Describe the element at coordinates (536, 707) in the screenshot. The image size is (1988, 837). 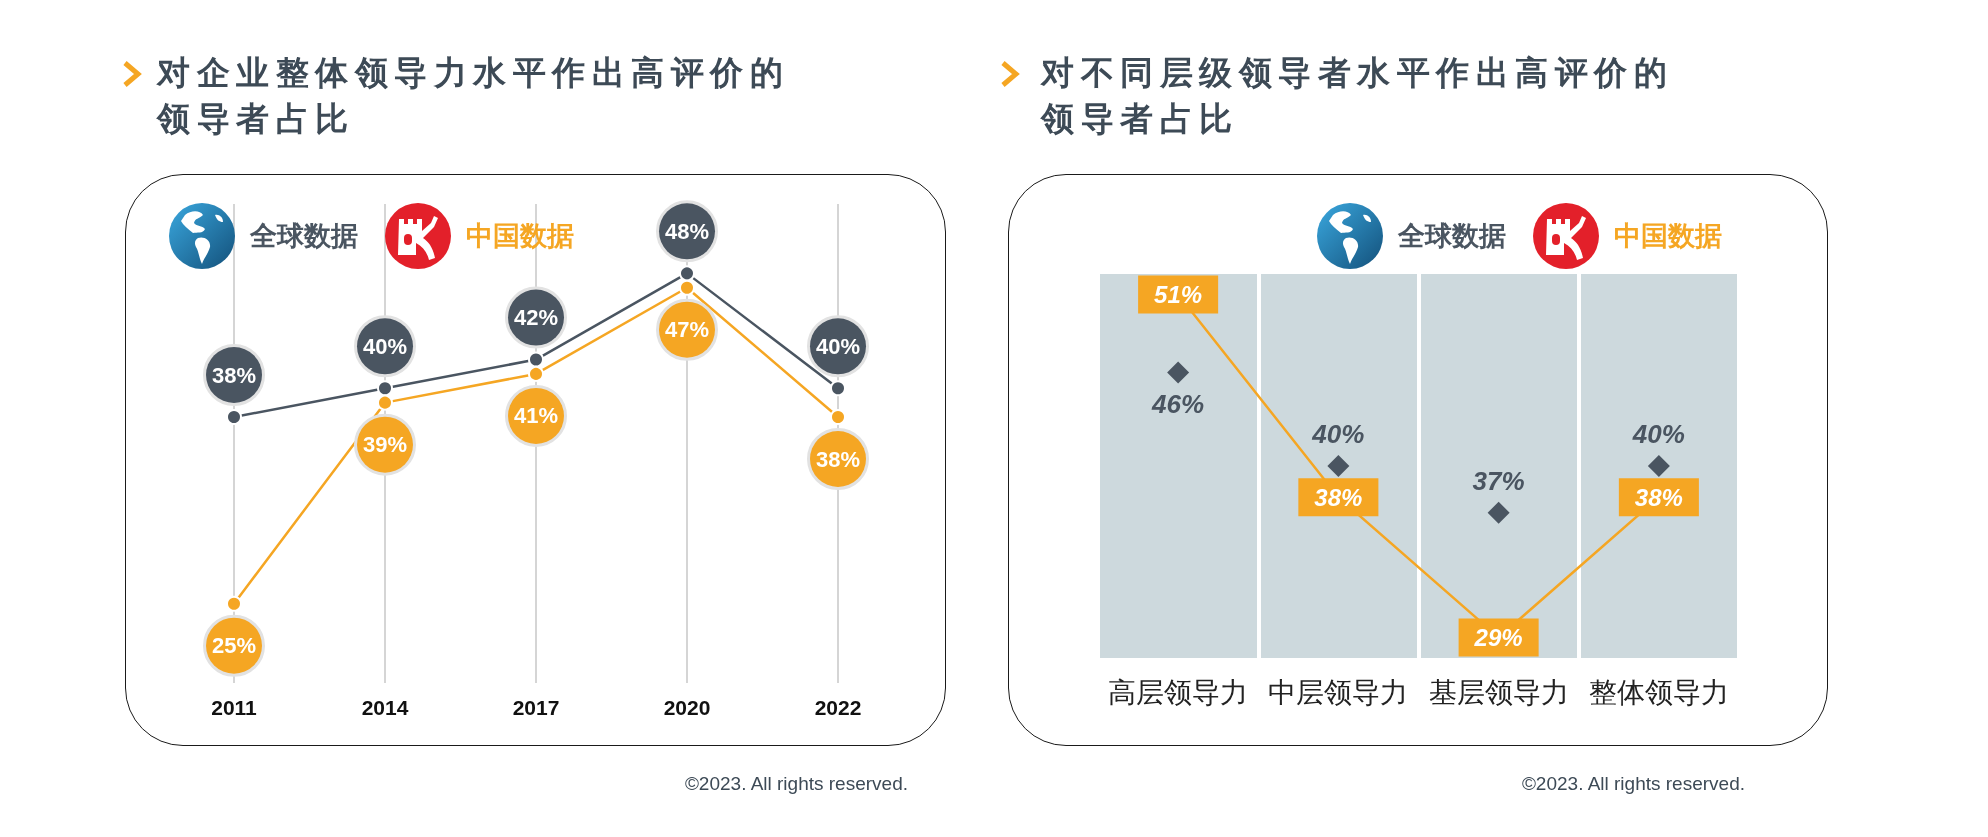
I see `x-tick-label: 2017` at that location.